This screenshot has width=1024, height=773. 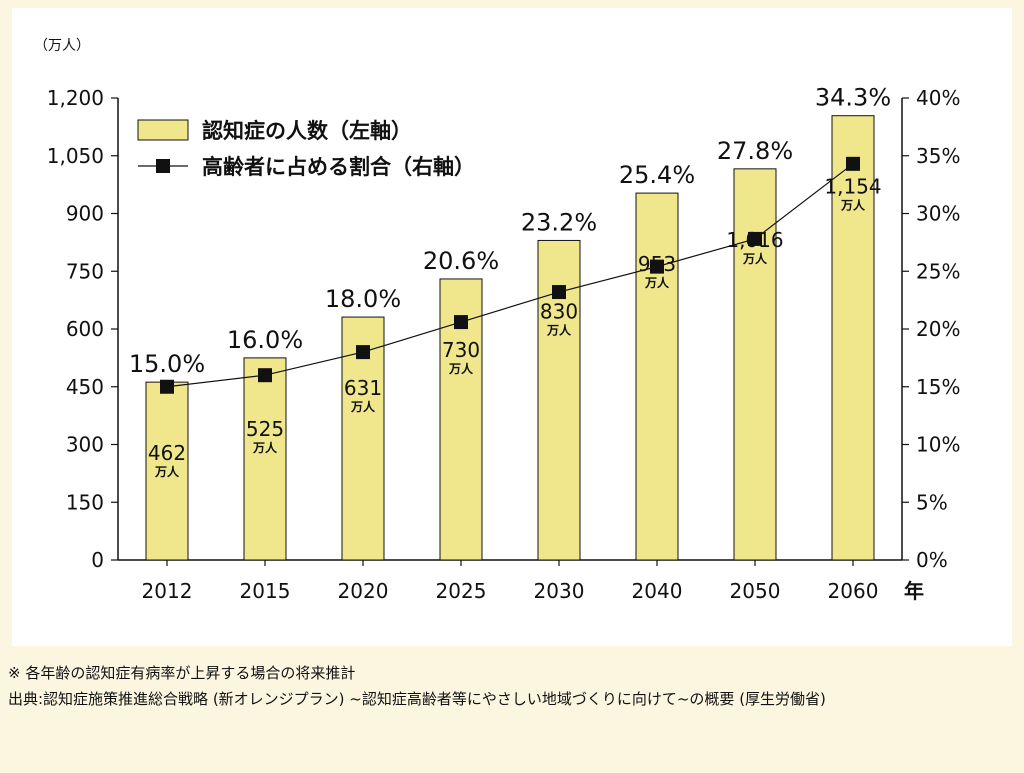 I want to click on bar-value-label: 1,154, so click(x=852, y=187).